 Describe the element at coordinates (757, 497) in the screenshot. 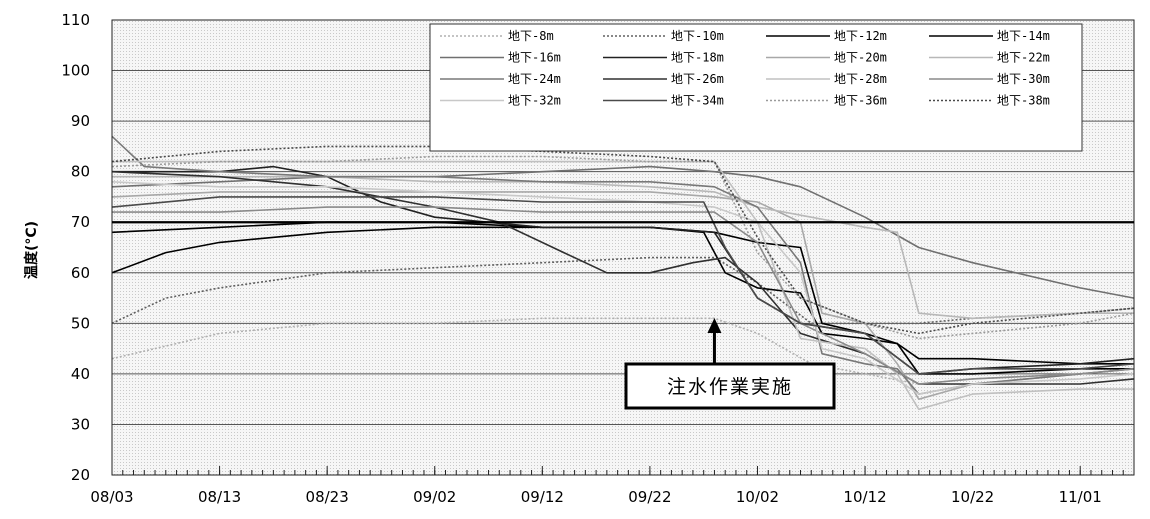

I see `x-tick-label: 10/02` at that location.